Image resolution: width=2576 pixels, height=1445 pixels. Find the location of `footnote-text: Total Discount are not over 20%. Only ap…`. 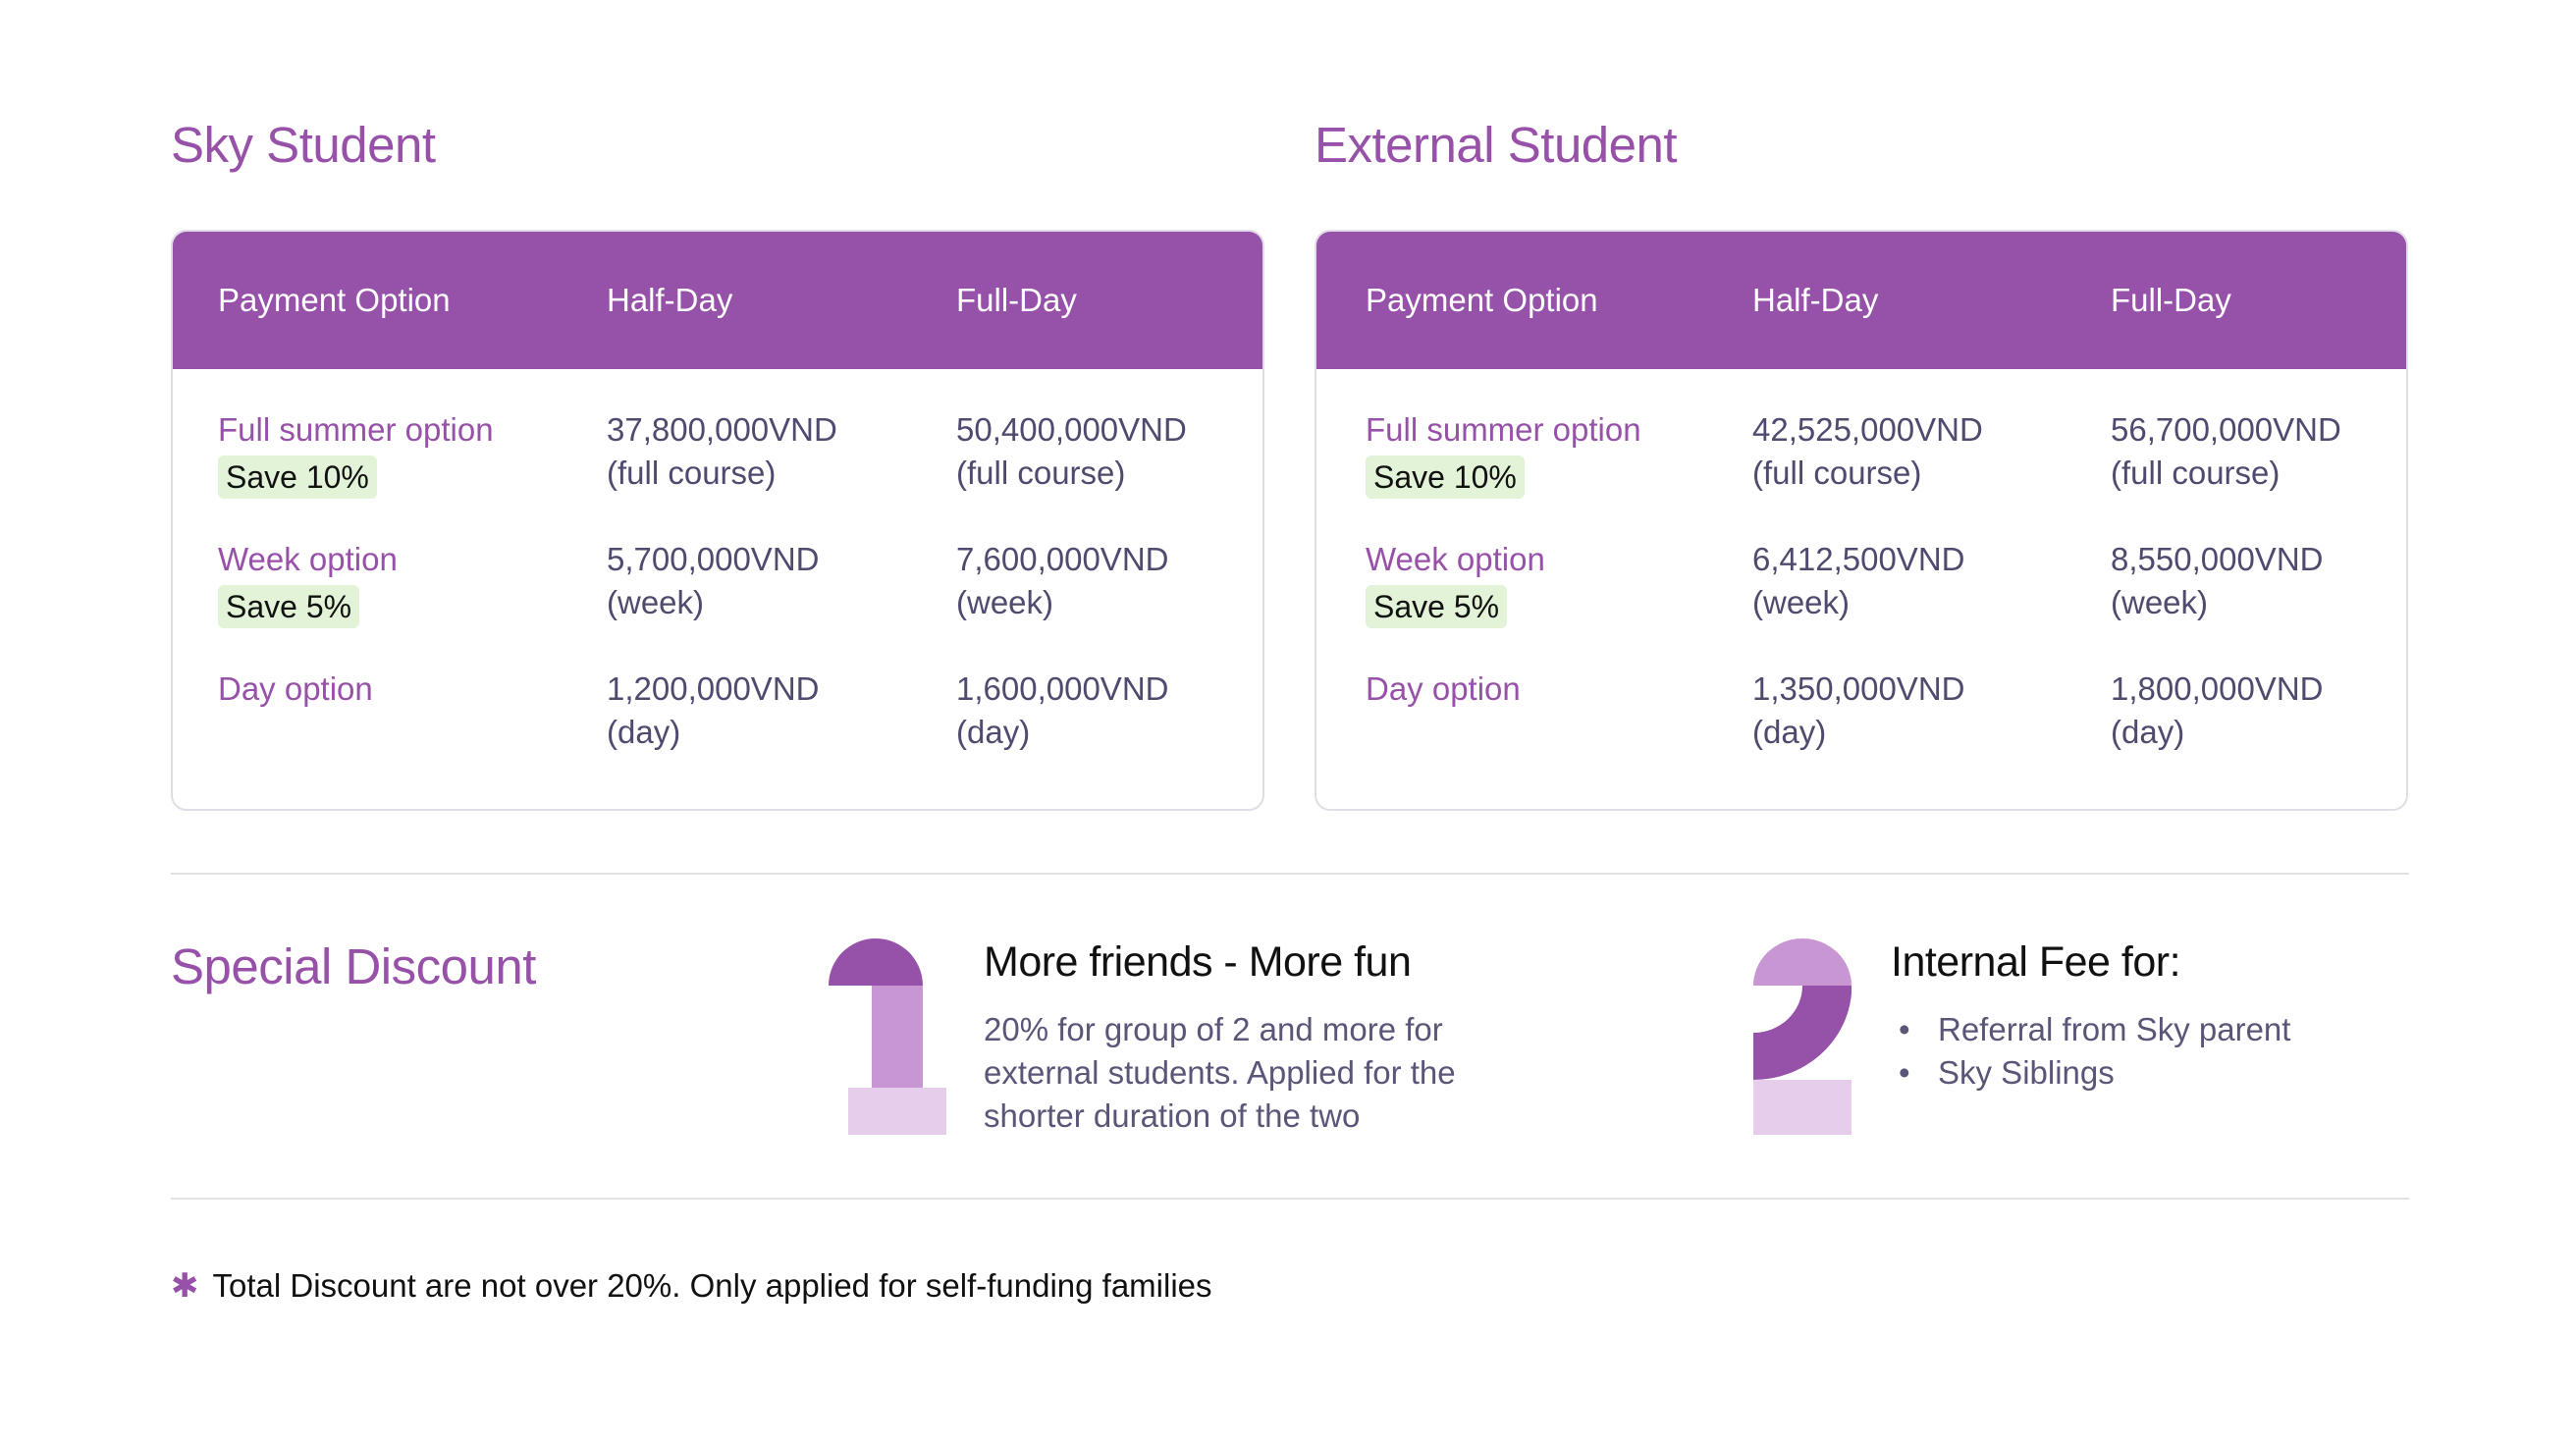

footnote-text: Total Discount are not over 20%. Only ap… is located at coordinates (712, 1286).